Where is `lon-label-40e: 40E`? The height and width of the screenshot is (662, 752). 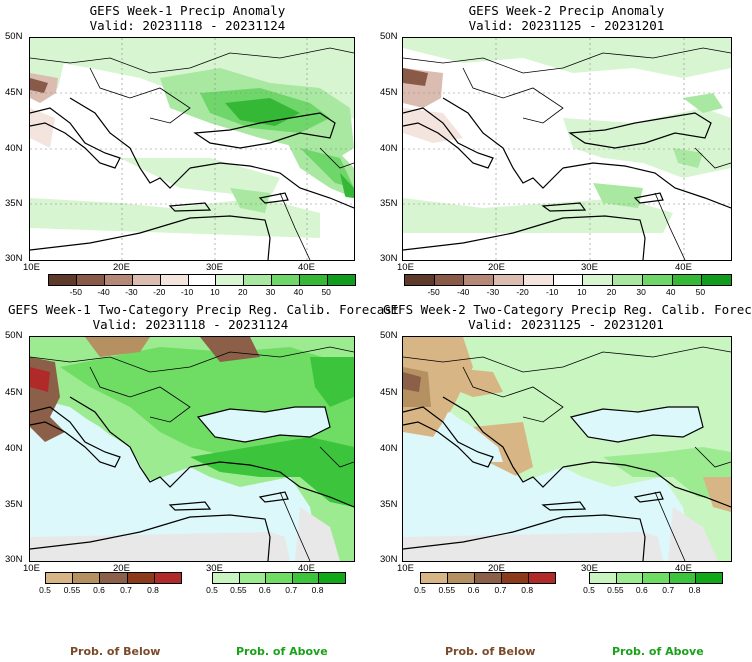 lon-label-40e: 40E is located at coordinates (683, 267).